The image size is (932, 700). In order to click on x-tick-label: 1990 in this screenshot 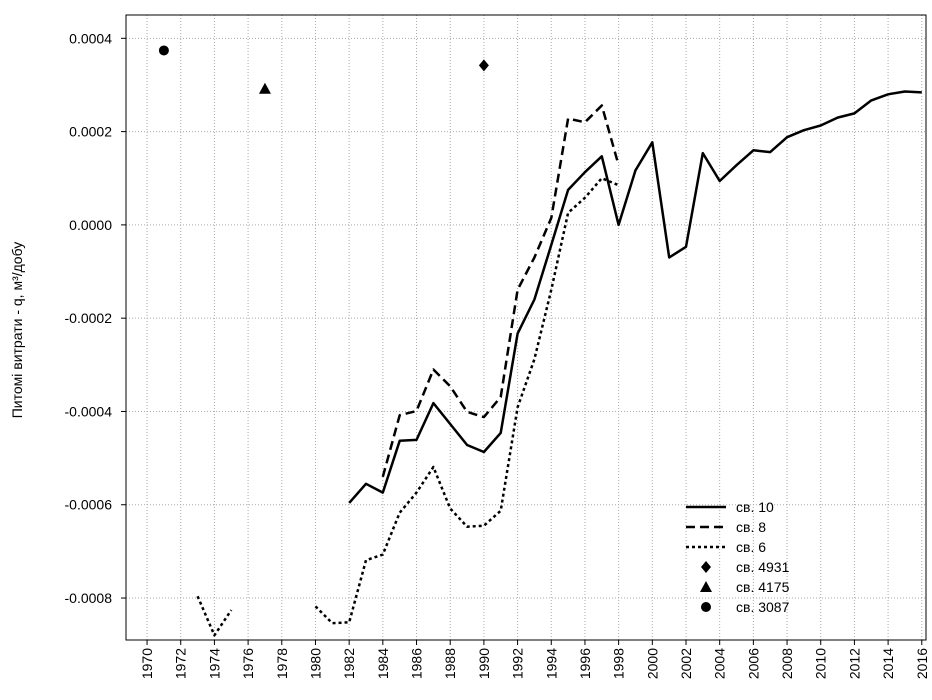, I will do `click(484, 663)`.